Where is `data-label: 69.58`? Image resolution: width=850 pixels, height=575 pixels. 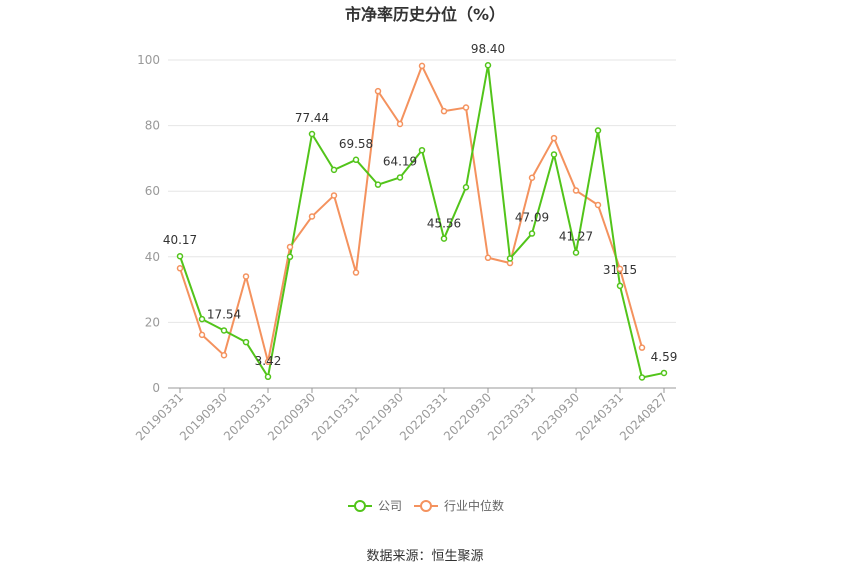 data-label: 69.58 is located at coordinates (356, 144).